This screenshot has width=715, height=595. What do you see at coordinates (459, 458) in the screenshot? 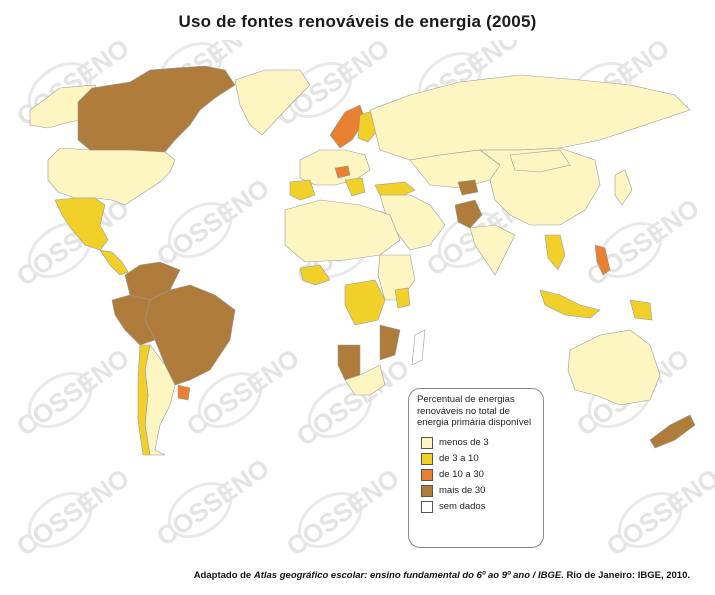
I see `legend-label: de 3 a 10` at bounding box center [459, 458].